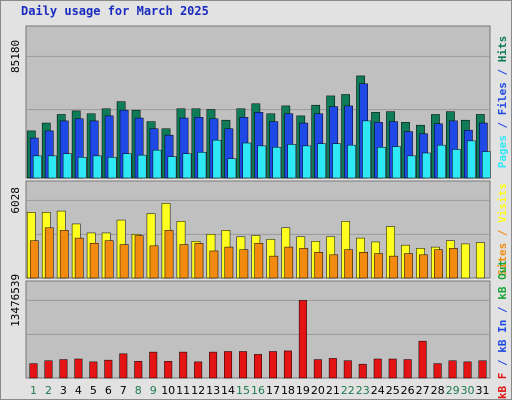 This screenshot has height=401, width=512. What do you see at coordinates (348, 390) in the screenshot?
I see `x-tick-label-22: 22` at bounding box center [348, 390].